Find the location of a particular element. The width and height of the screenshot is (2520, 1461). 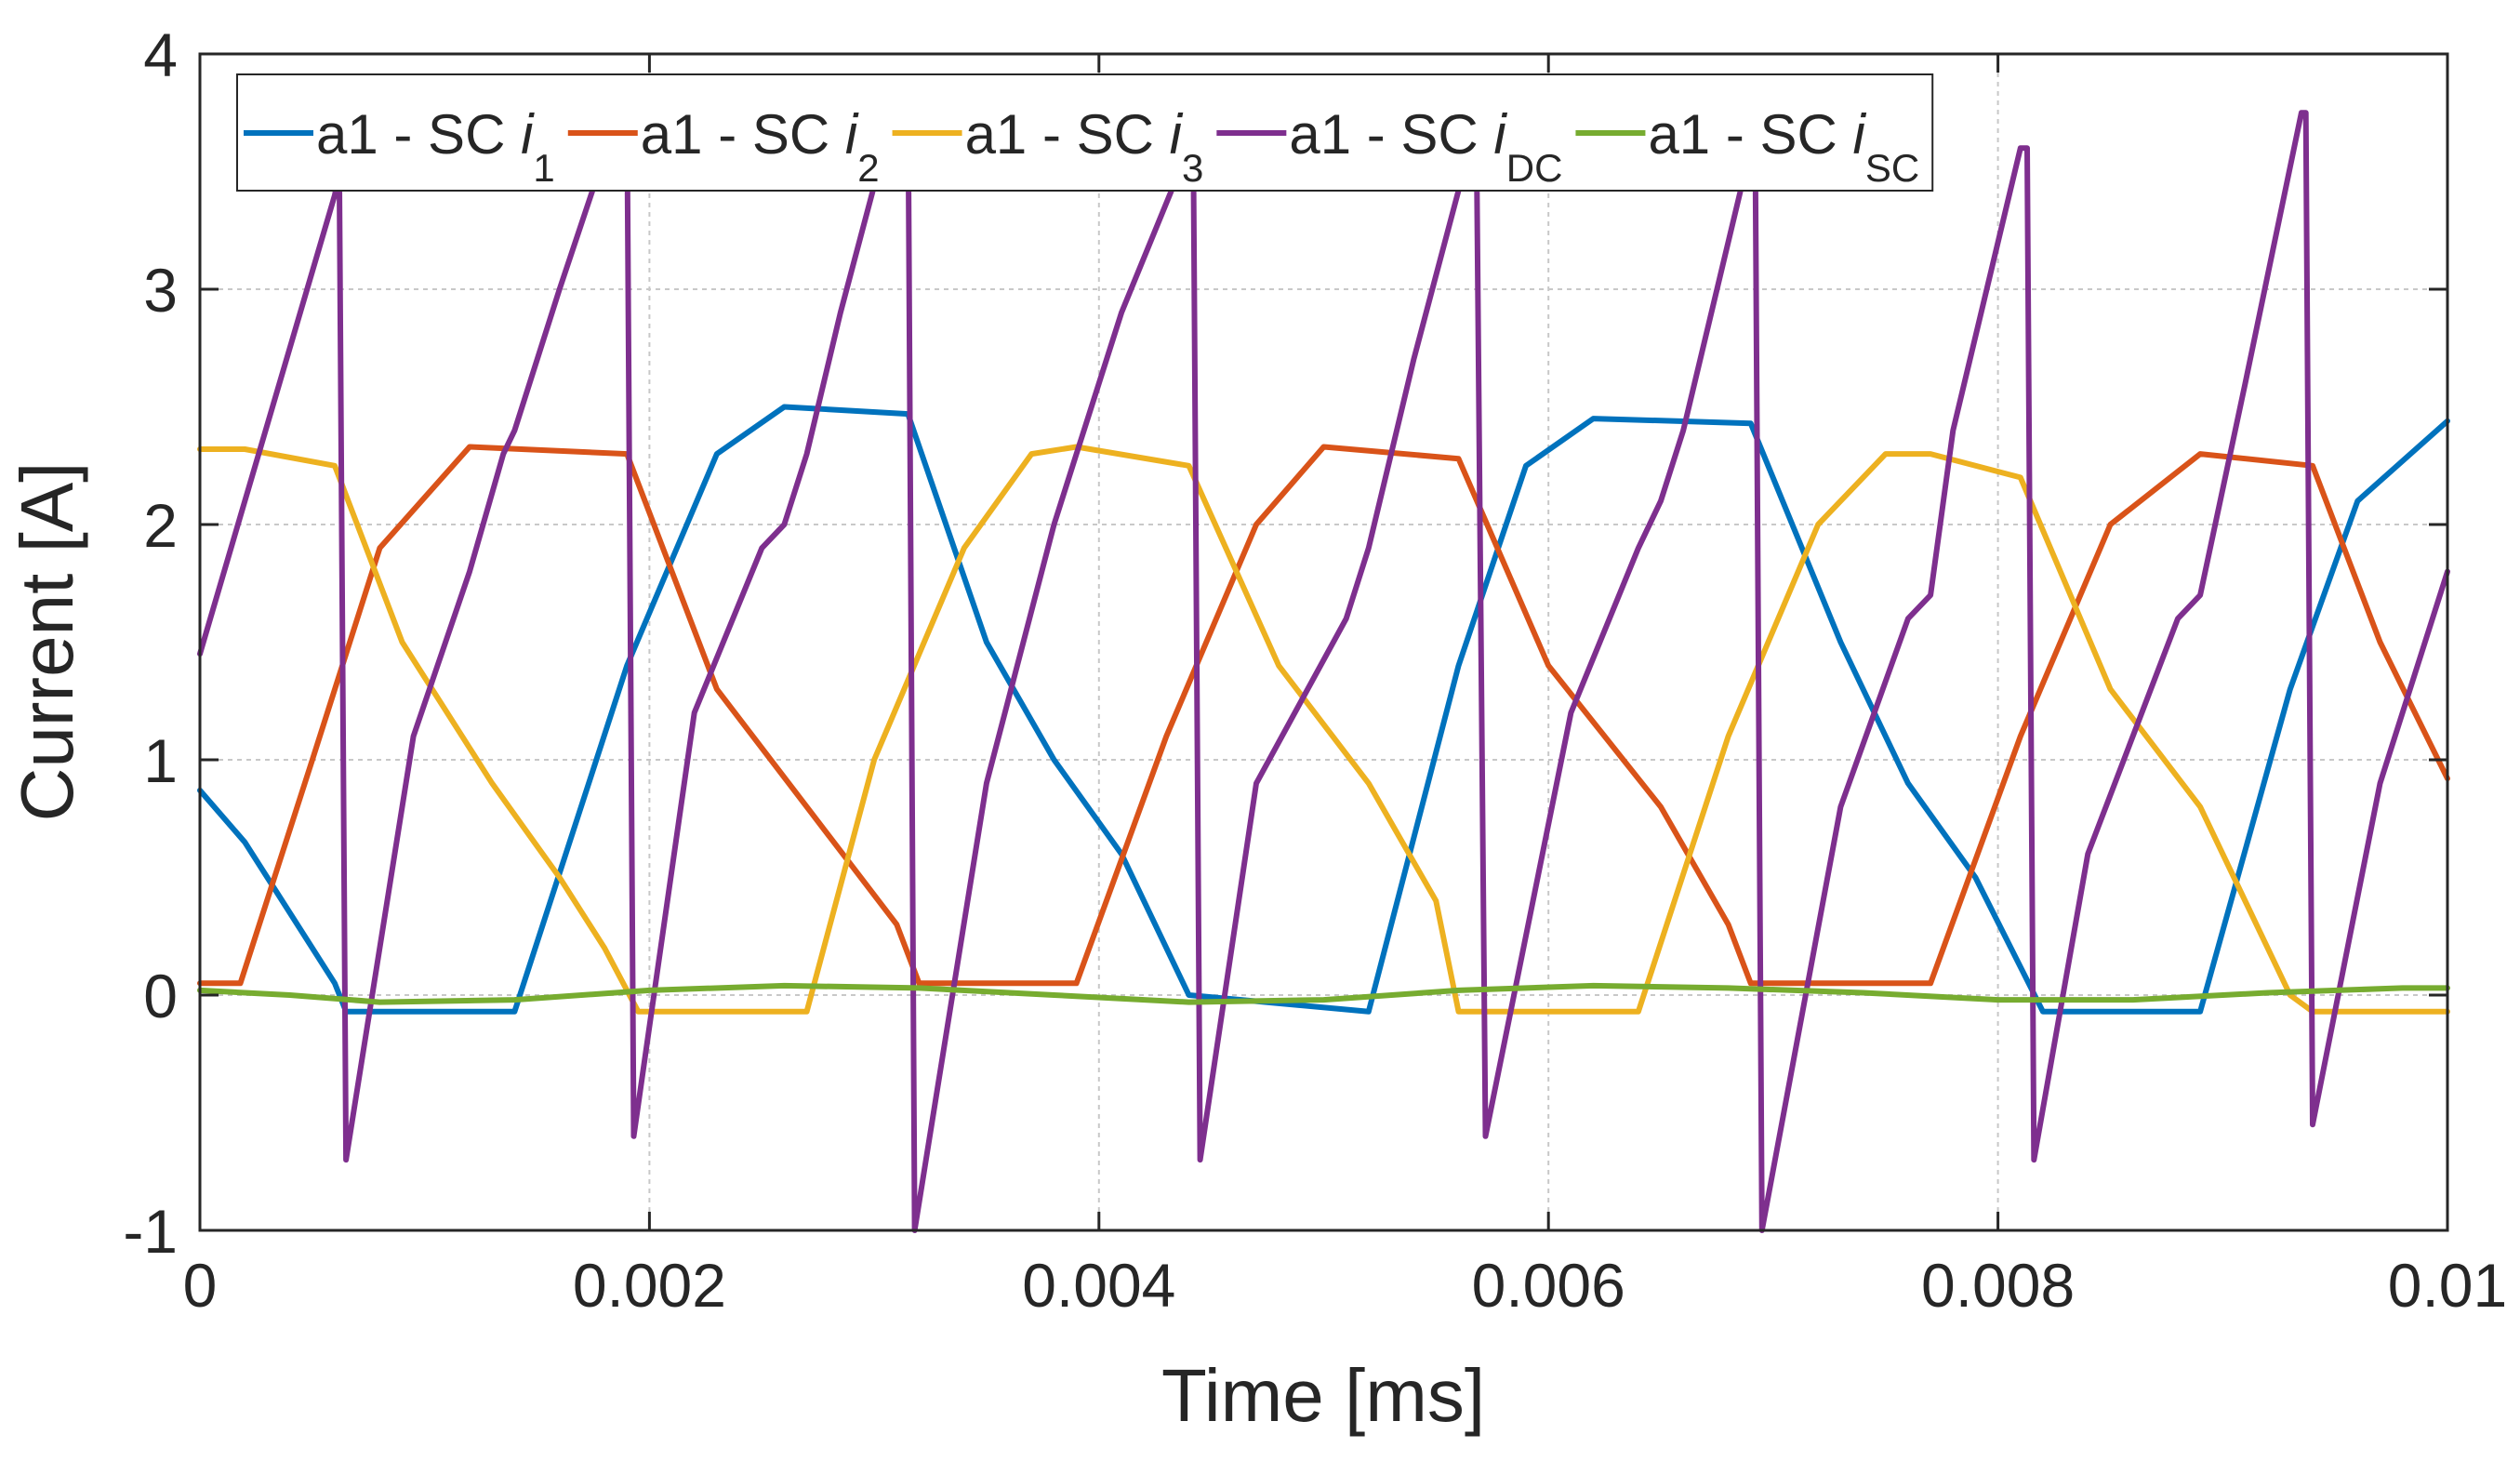

legend-entry-idc: a1 - SC iDC is located at coordinates (1389, 146).